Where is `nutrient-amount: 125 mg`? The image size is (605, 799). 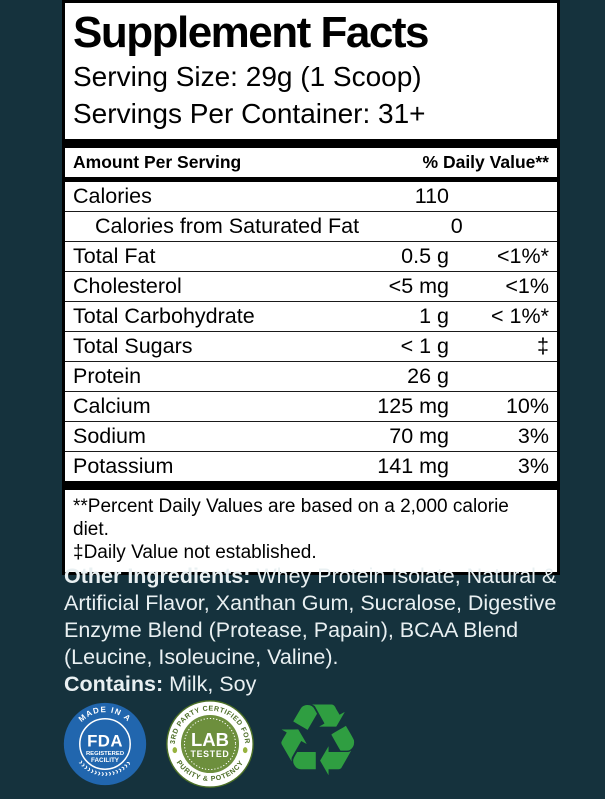 nutrient-amount: 125 mg is located at coordinates (413, 405).